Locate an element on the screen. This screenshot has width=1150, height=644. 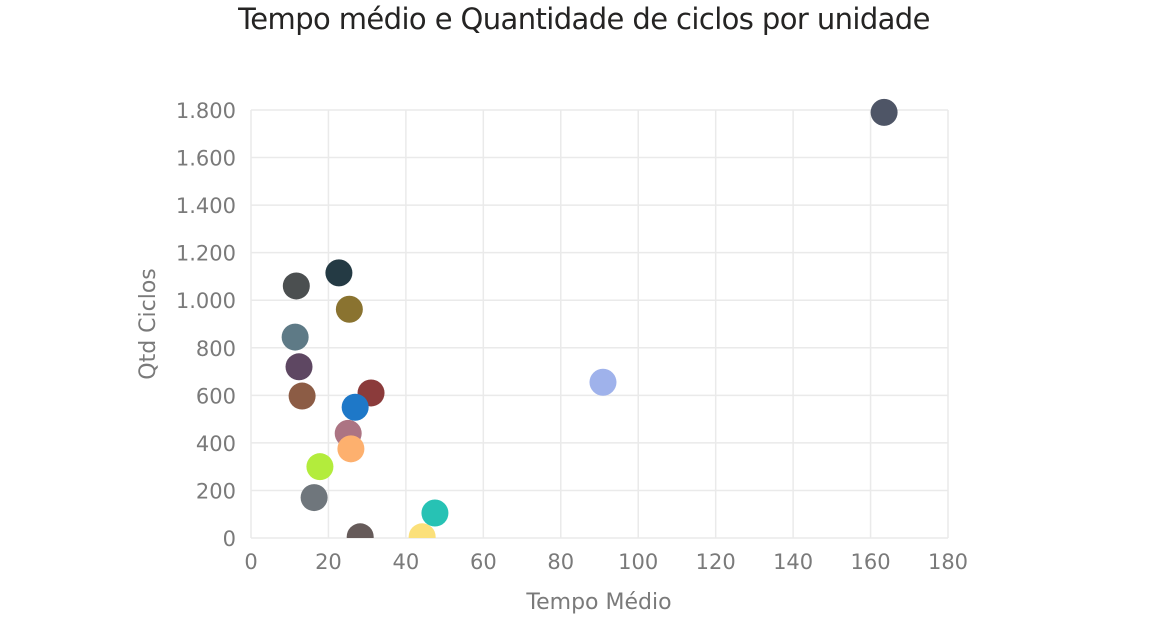
y-tick-label: 800 is located at coordinates (216, 349).